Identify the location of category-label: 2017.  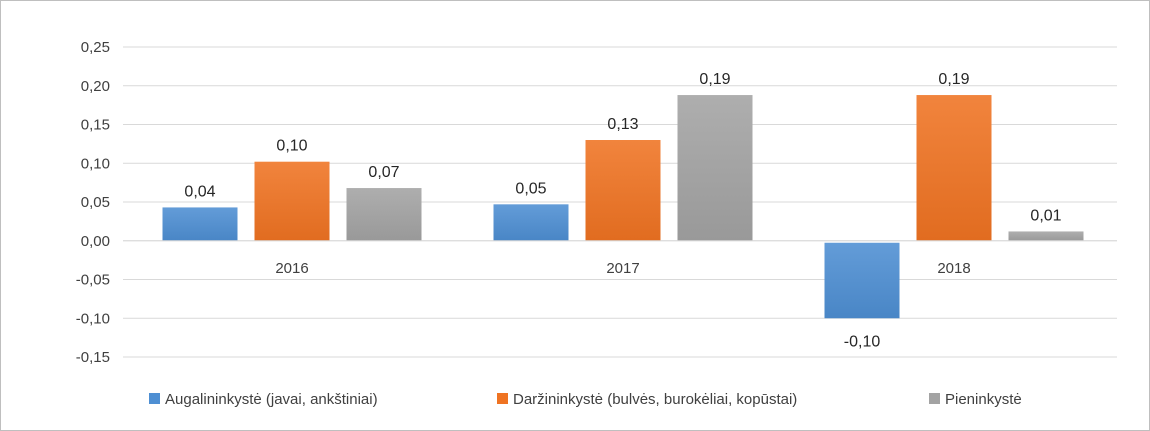
(622, 268).